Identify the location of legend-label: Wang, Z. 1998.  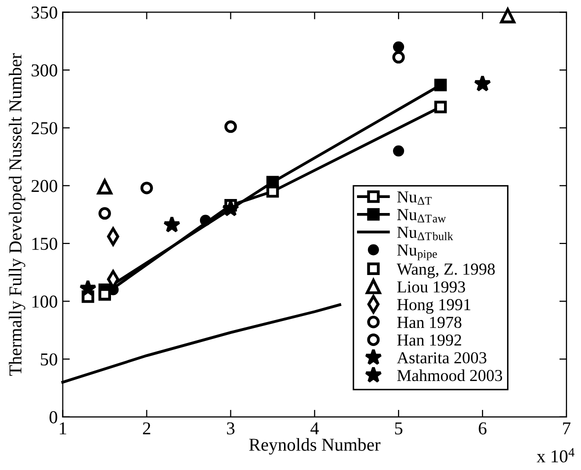
(445, 271).